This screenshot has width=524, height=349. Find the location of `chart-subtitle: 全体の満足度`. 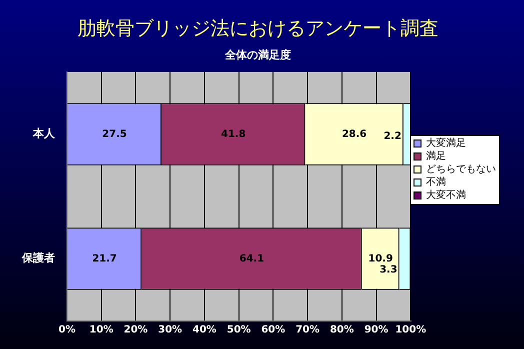

chart-subtitle: 全体の満足度 is located at coordinates (257, 55).